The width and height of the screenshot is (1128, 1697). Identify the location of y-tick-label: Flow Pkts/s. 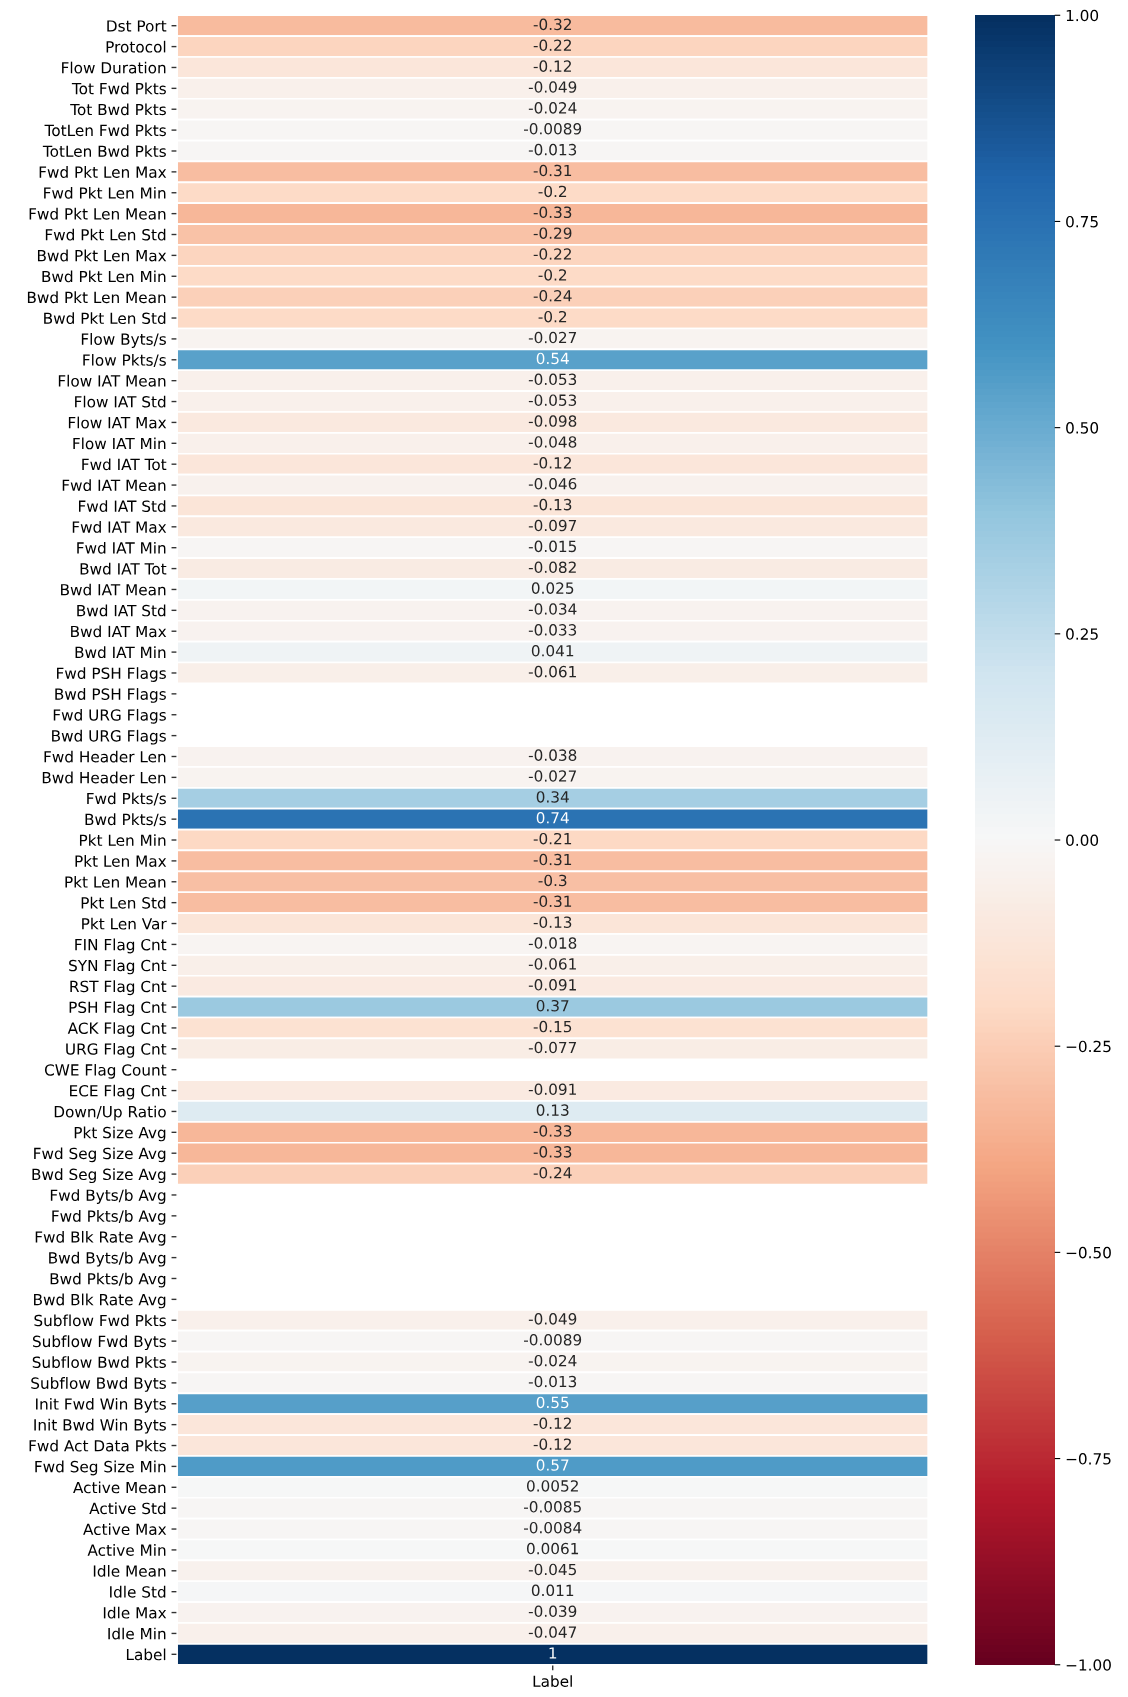
(124, 360).